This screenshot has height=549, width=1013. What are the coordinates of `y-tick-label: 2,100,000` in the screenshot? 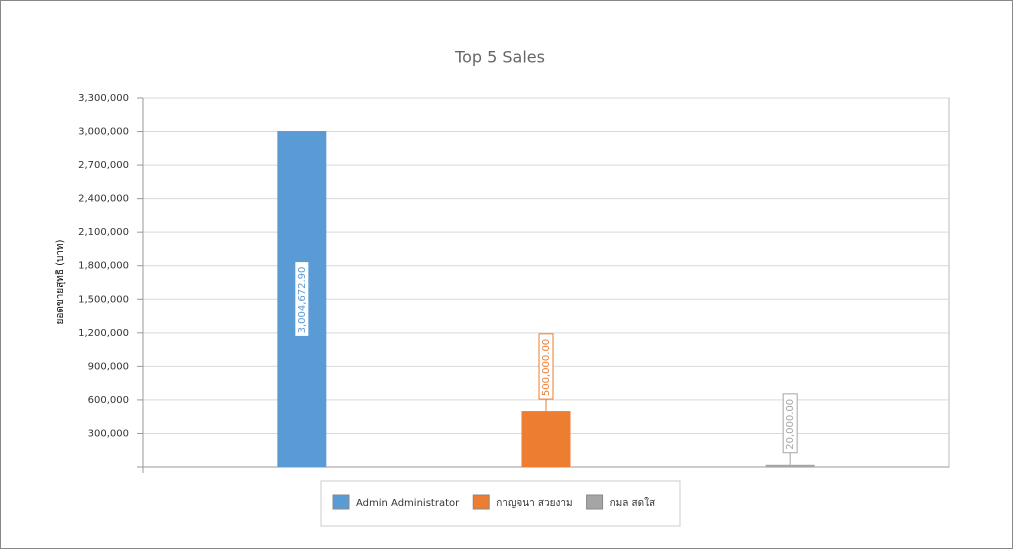 It's located at (103, 232).